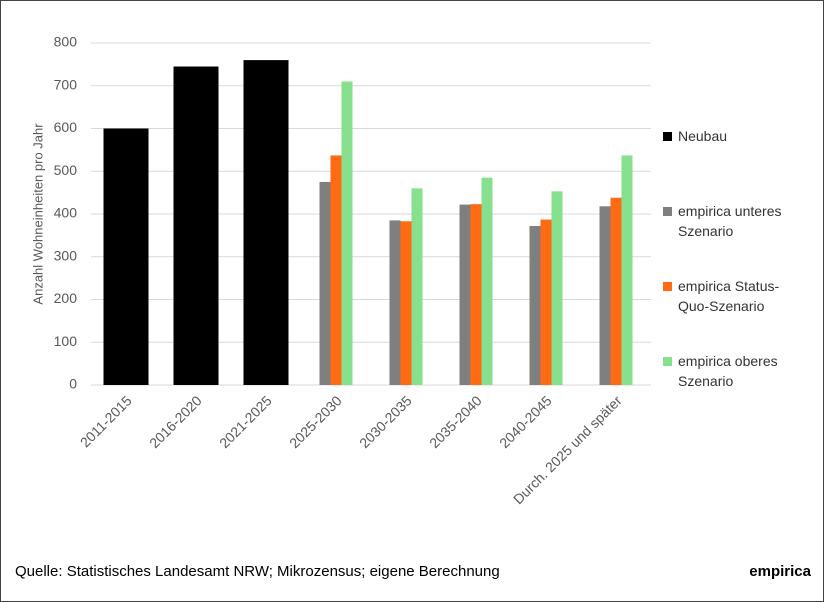  Describe the element at coordinates (66, 170) in the screenshot. I see `y-tick-label: 500` at that location.